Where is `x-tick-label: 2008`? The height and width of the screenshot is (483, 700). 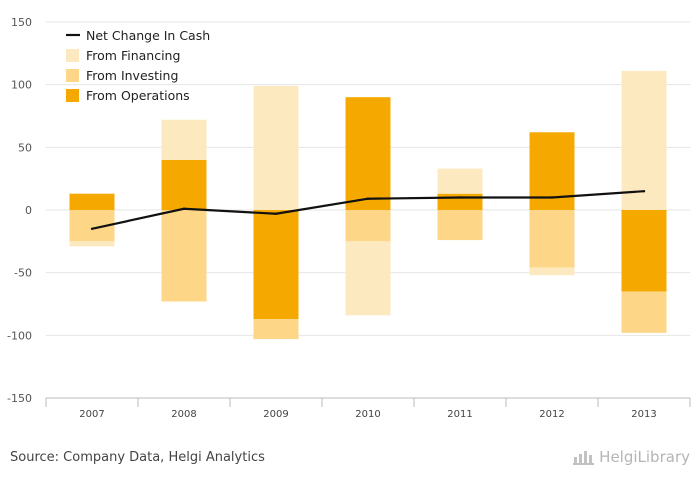
x-tick-label: 2008 is located at coordinates (183, 414).